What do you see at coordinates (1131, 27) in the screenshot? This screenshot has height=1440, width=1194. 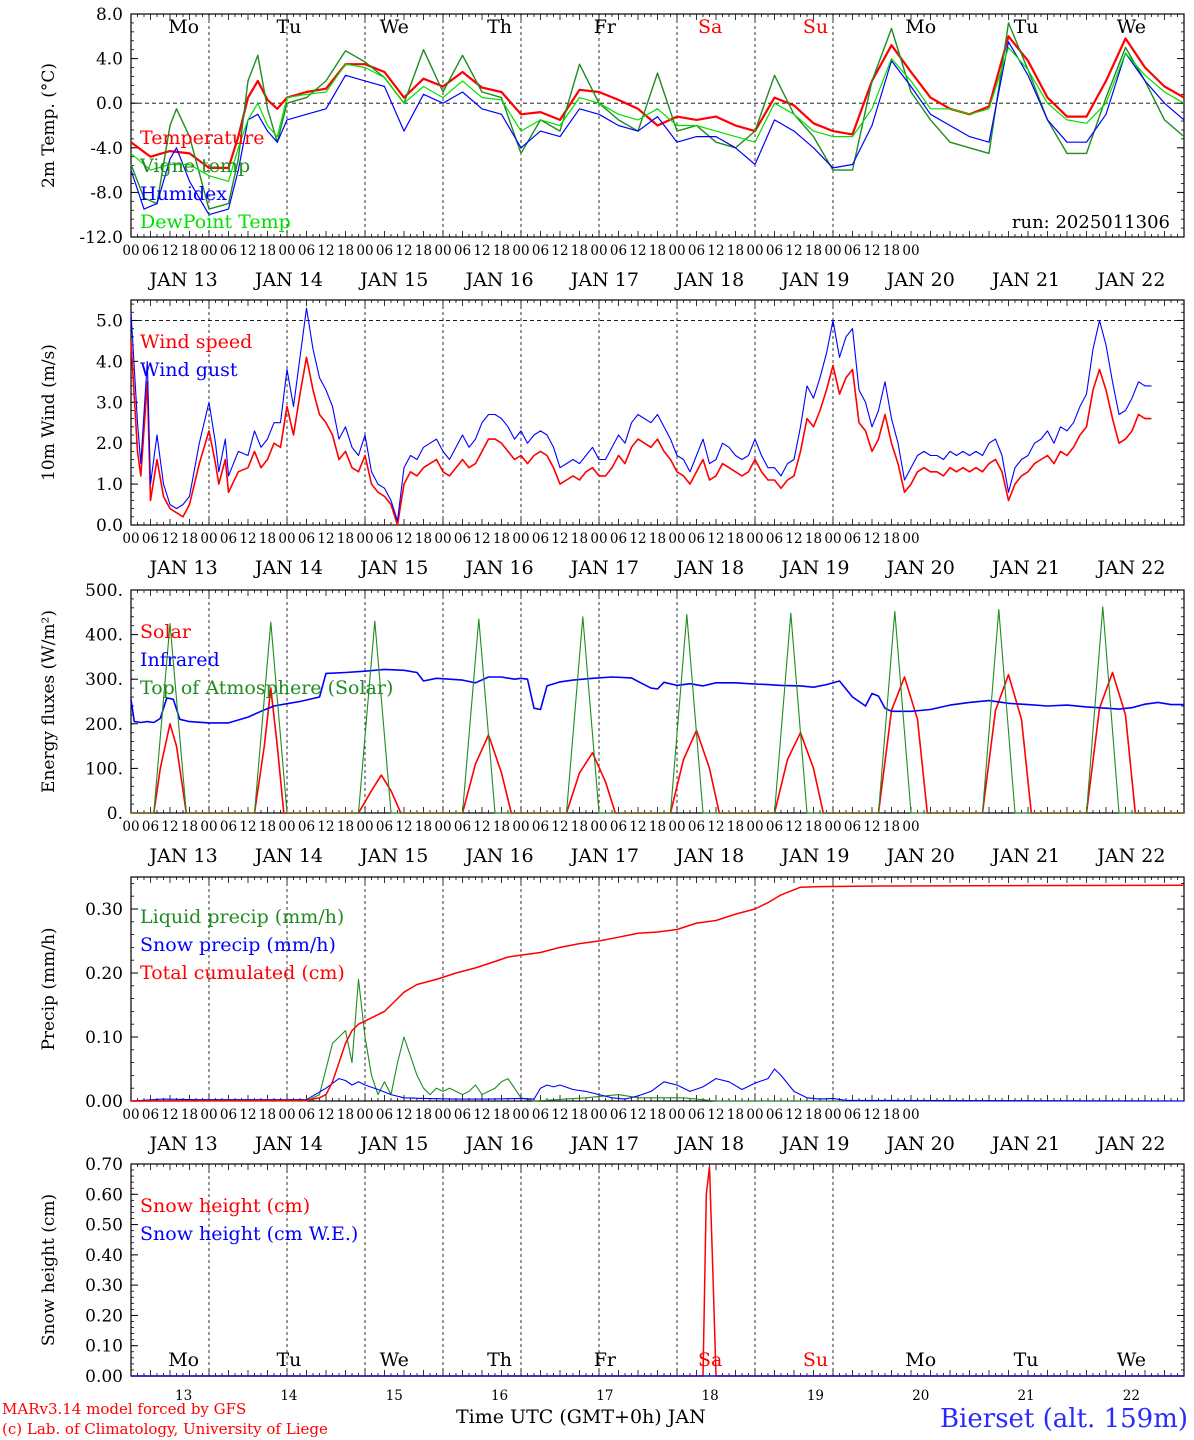 I see `weekday-label: We` at bounding box center [1131, 27].